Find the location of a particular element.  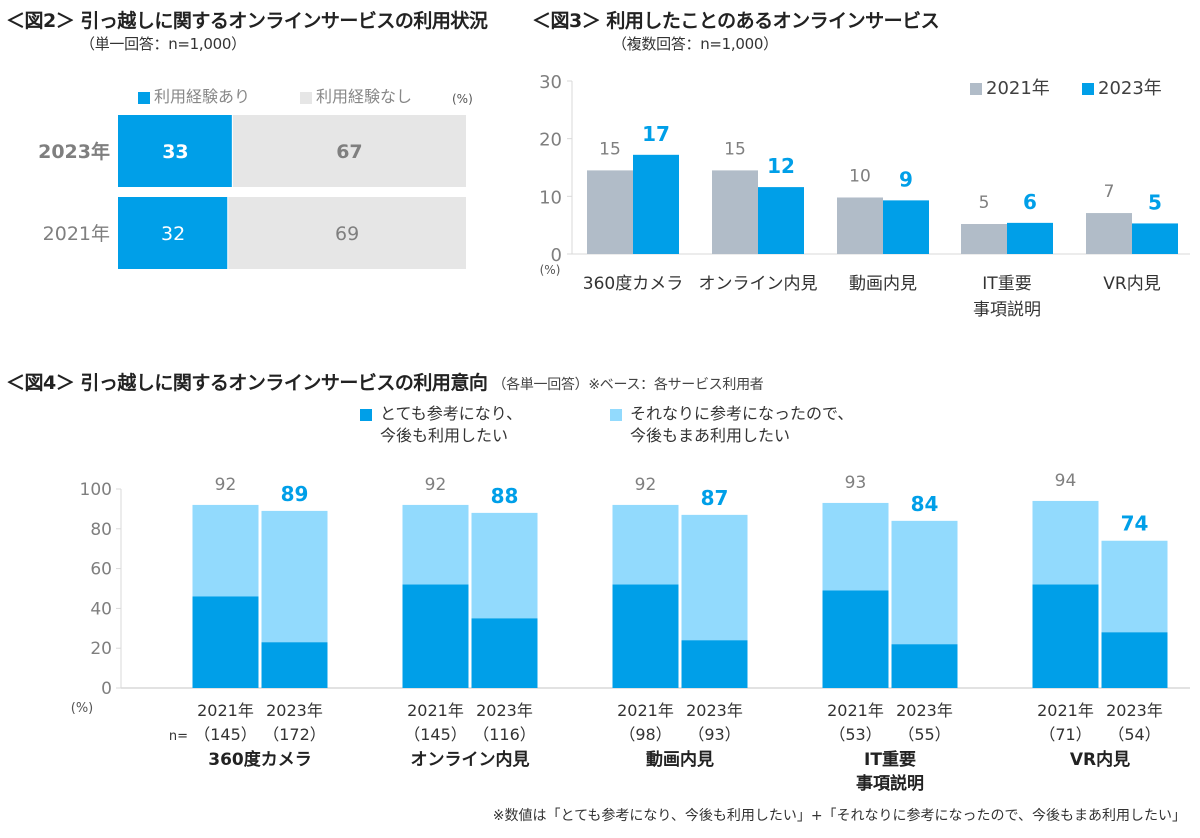

fig3-category-label: オンライン内見 is located at coordinates (758, 284).